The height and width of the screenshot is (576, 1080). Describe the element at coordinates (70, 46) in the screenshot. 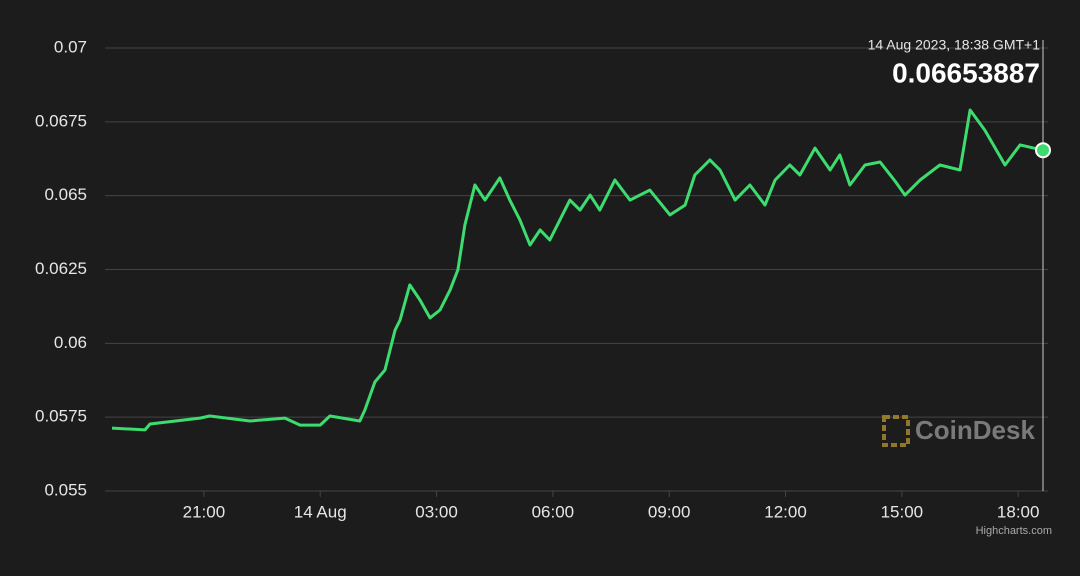

I see `y-tick-label: 0.07` at that location.